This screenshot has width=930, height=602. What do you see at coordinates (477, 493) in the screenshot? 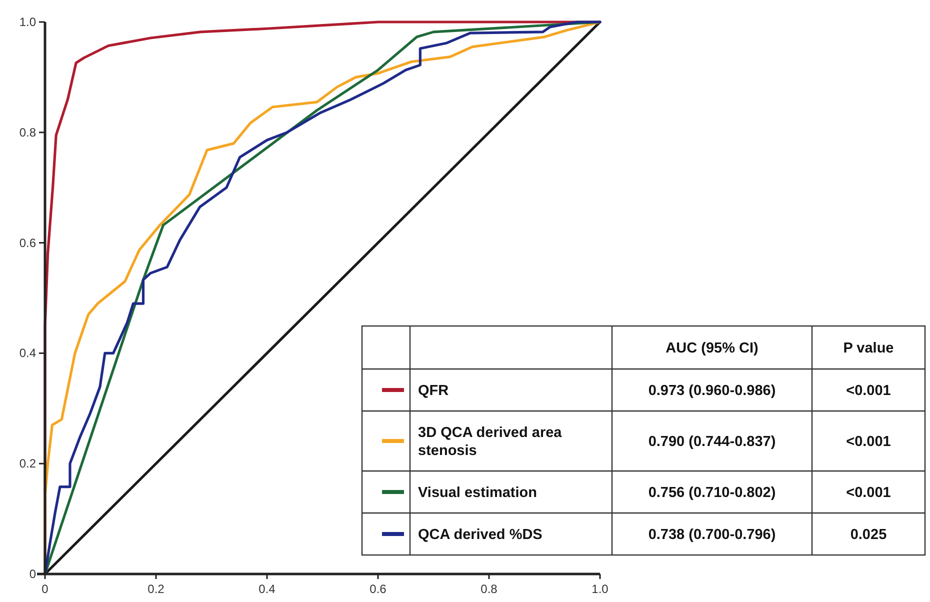
I see `legend-label: Visual estimation` at bounding box center [477, 493].